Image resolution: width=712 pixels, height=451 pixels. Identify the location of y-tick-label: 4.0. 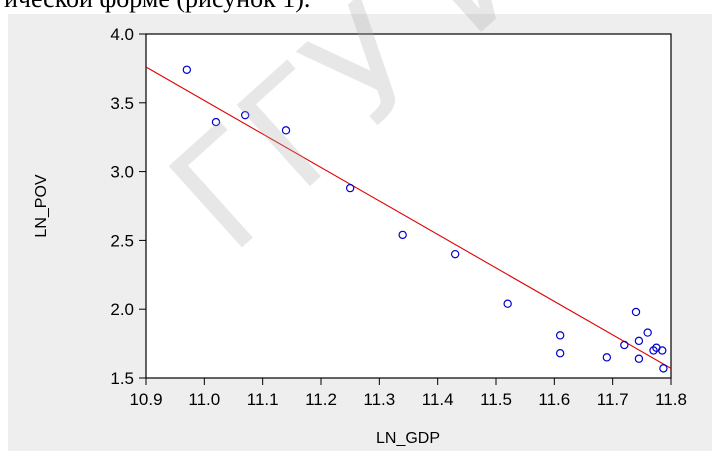
(122, 34).